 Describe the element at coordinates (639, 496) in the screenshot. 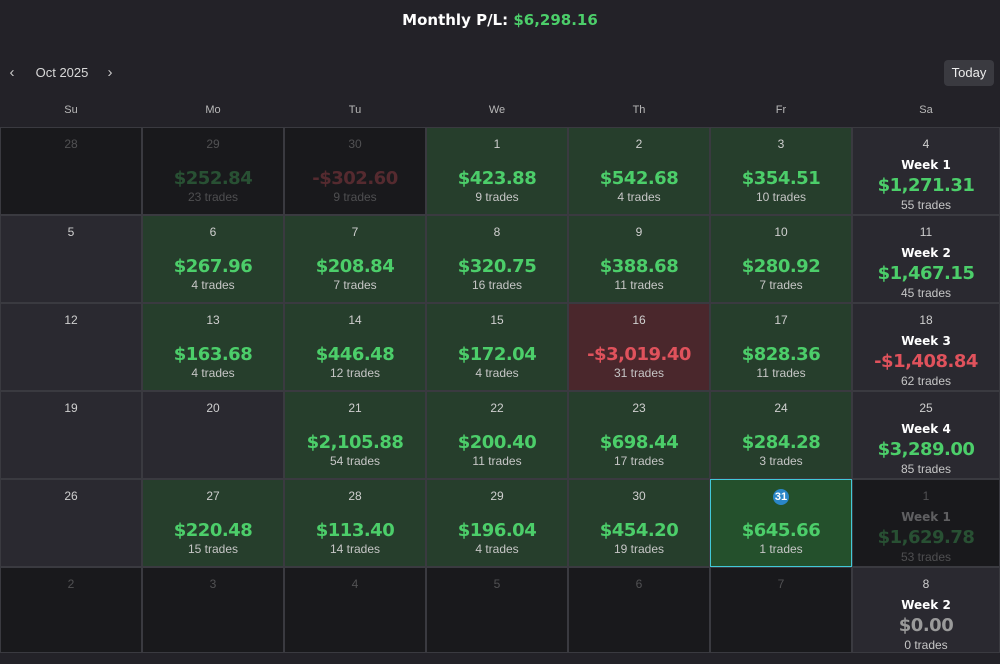

I see `day-number: 30` at that location.